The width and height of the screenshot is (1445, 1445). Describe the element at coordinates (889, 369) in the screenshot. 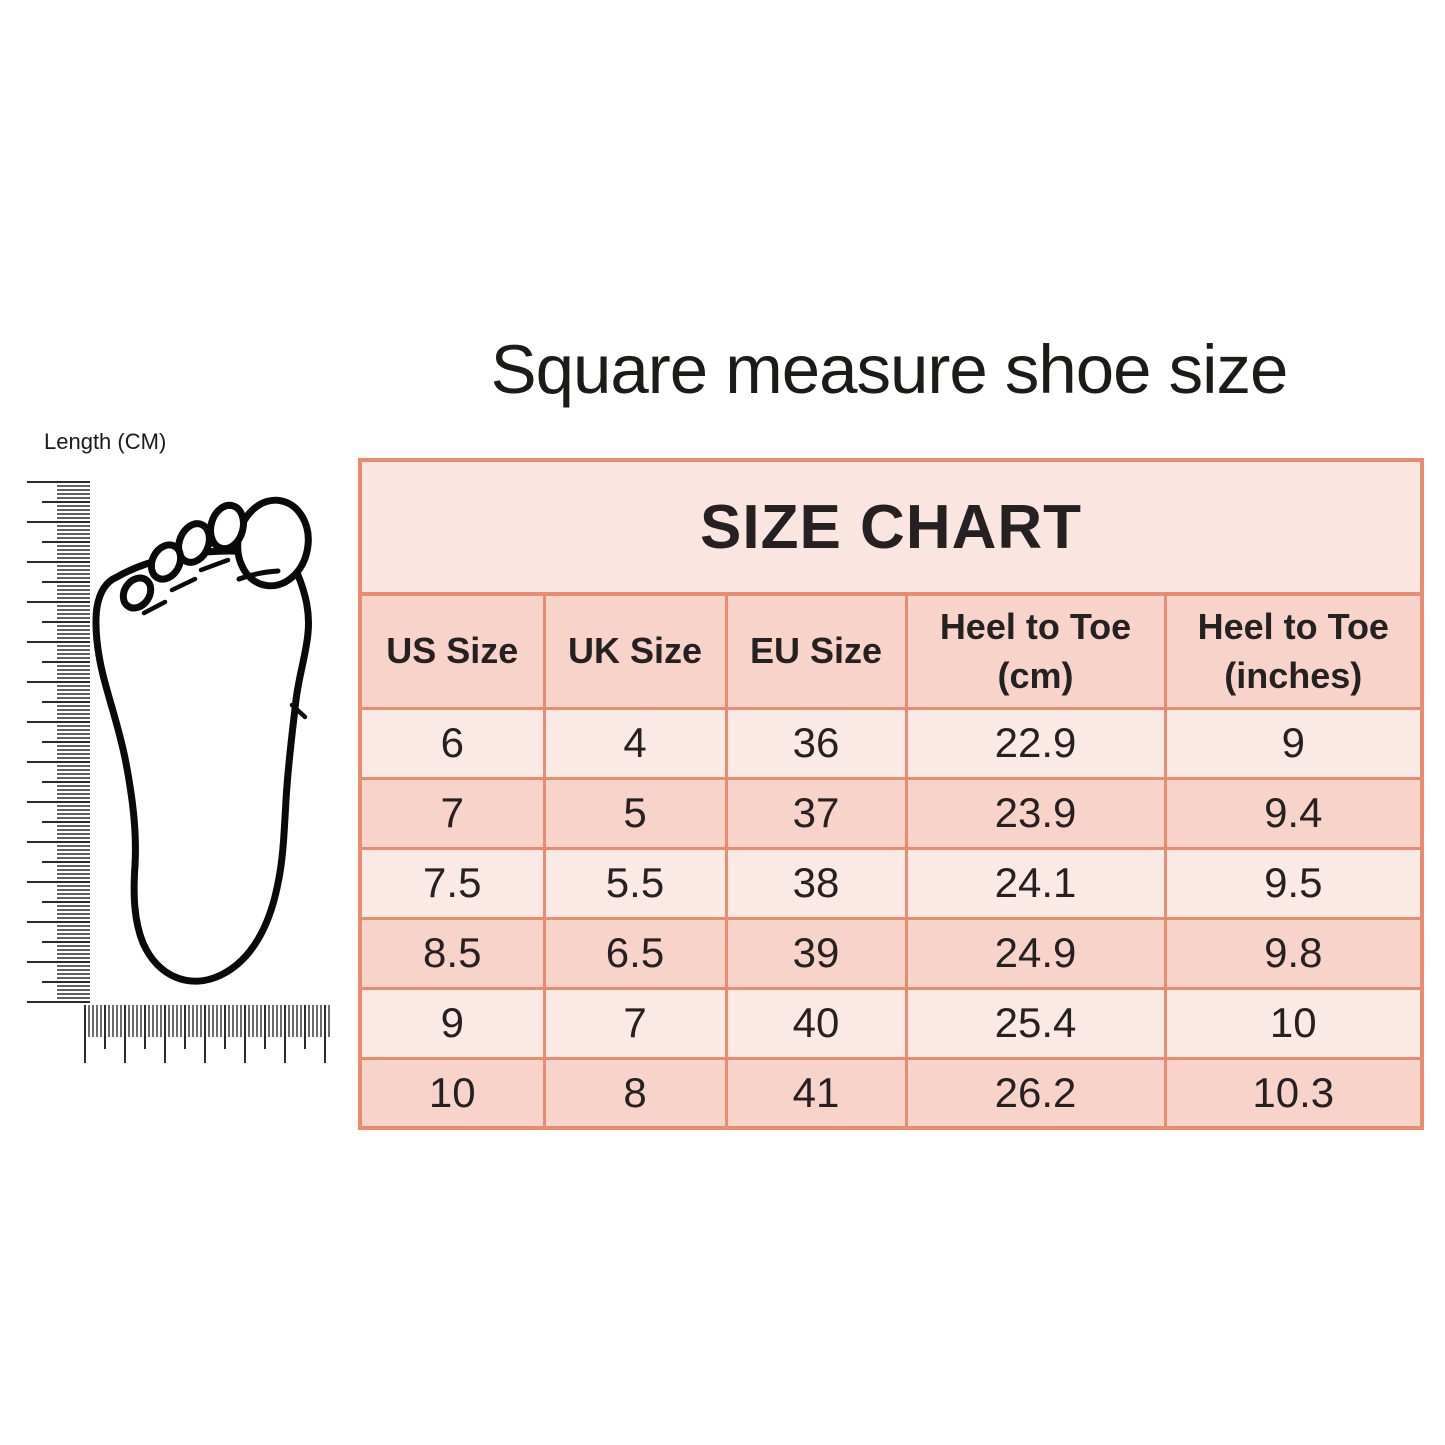

I see `page-title: Square measure shoe size` at that location.